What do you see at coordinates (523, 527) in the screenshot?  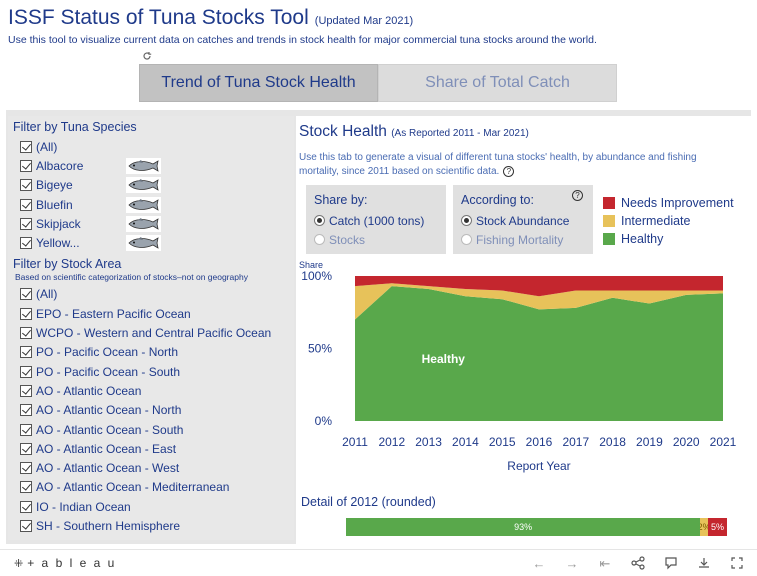 I see `detail-segment: 93%` at bounding box center [523, 527].